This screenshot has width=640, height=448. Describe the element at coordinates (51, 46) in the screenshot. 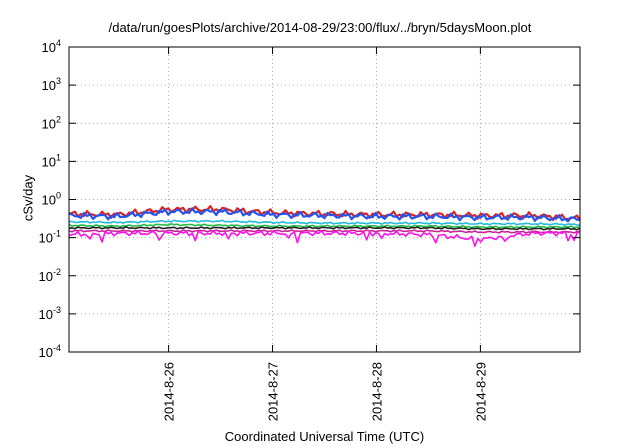

I see `y-tick-label: 10⁴` at that location.